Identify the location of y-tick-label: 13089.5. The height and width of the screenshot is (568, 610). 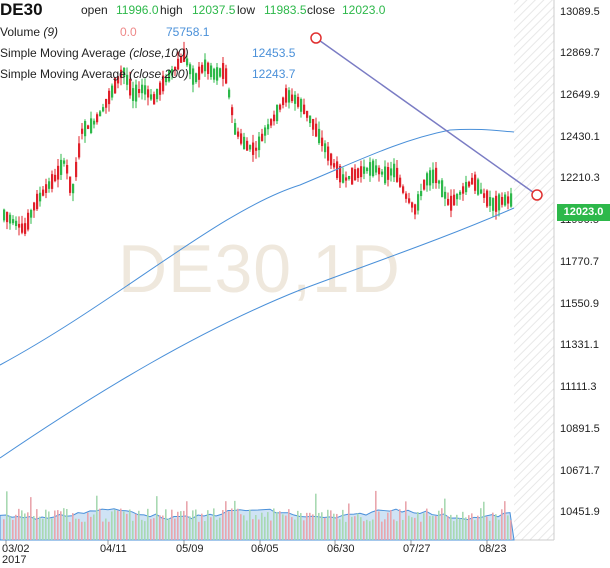
(580, 12).